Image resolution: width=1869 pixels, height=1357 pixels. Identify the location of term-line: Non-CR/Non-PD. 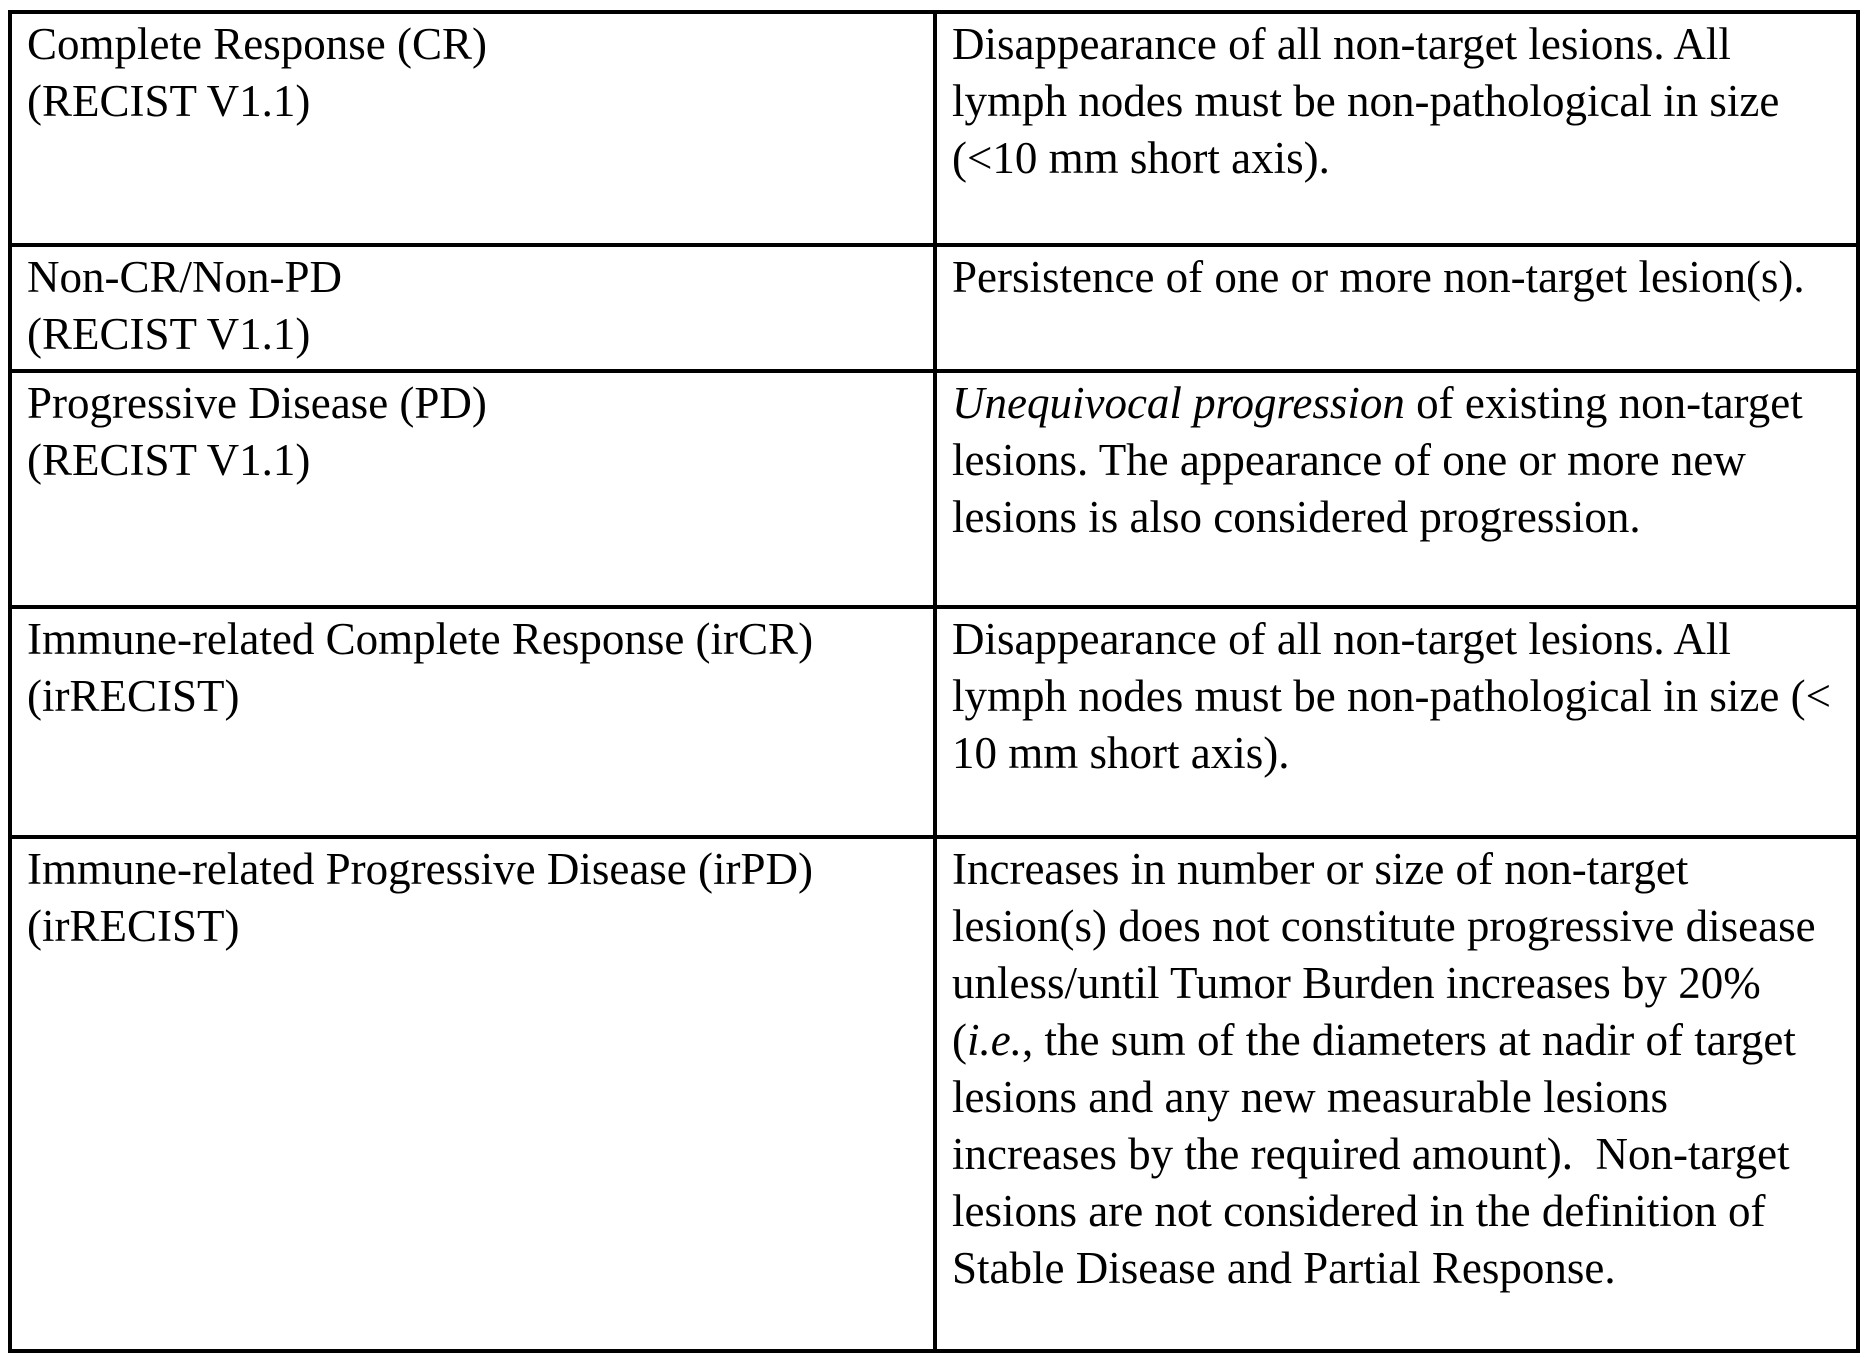
(185, 277).